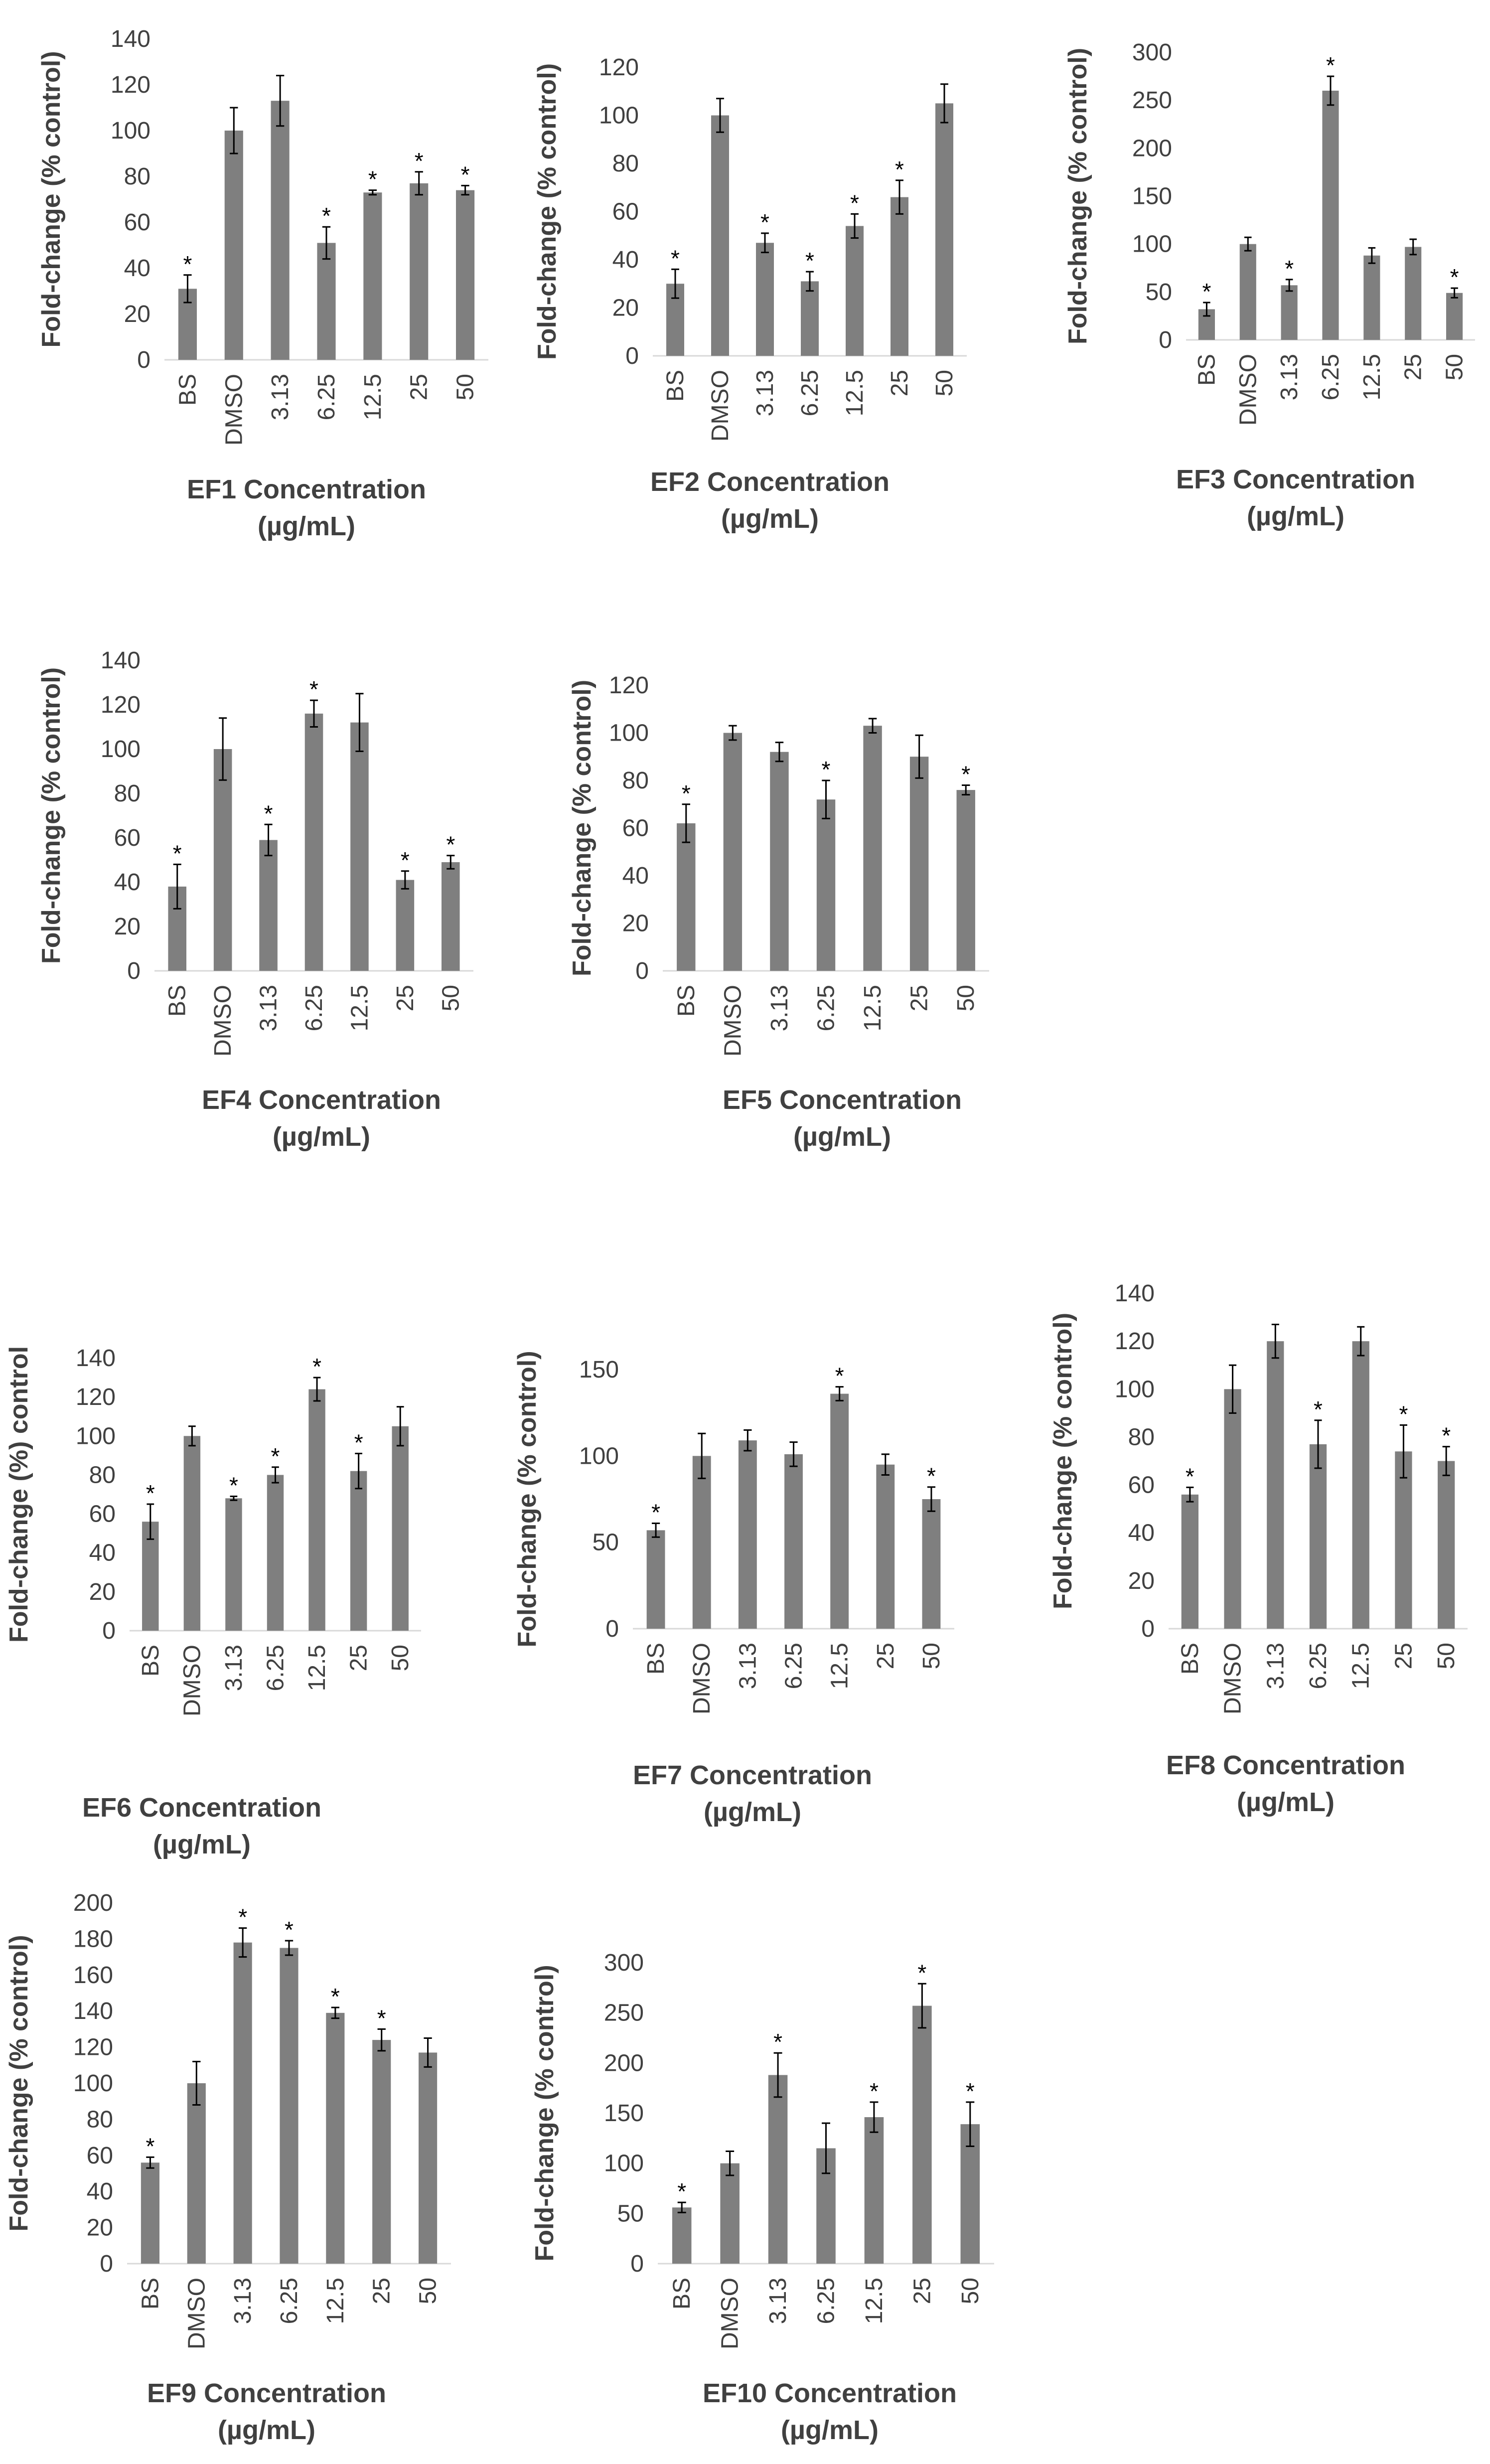  What do you see at coordinates (93, 1903) in the screenshot?
I see `ef9-ytick-label: 200` at bounding box center [93, 1903].